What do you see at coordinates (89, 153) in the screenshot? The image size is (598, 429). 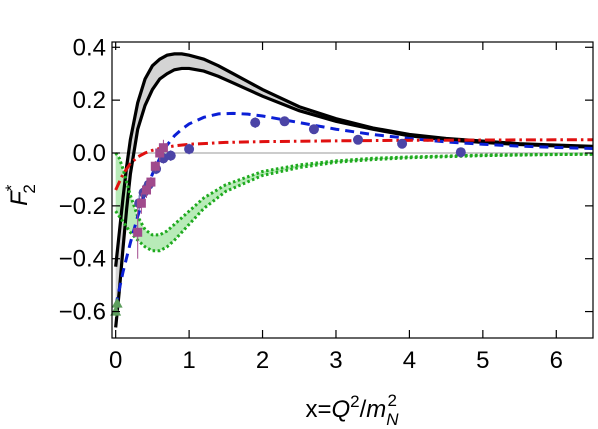 I see `y-tick-label: 0.0` at bounding box center [89, 153].